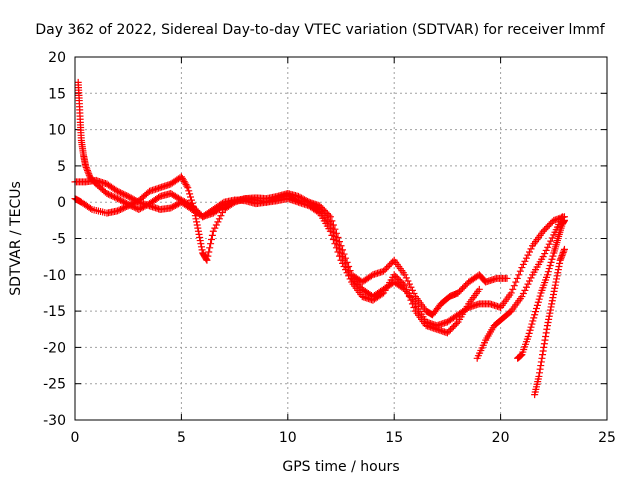  Describe the element at coordinates (54, 421) in the screenshot. I see `y-tick-label: -30` at that location.